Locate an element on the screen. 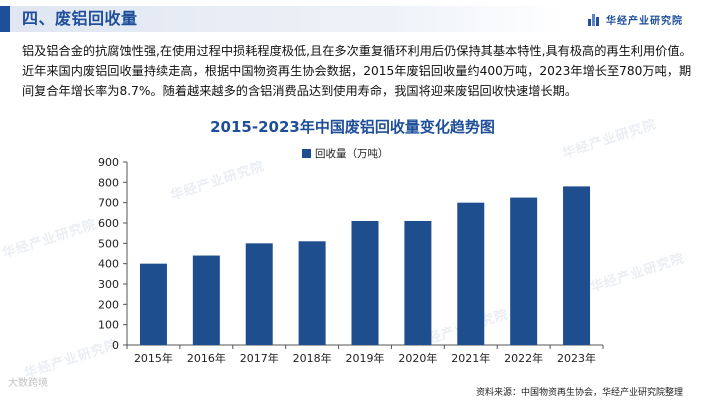 Image resolution: width=705 pixels, height=400 pixels. y-tick-label: 0 is located at coordinates (115, 345).